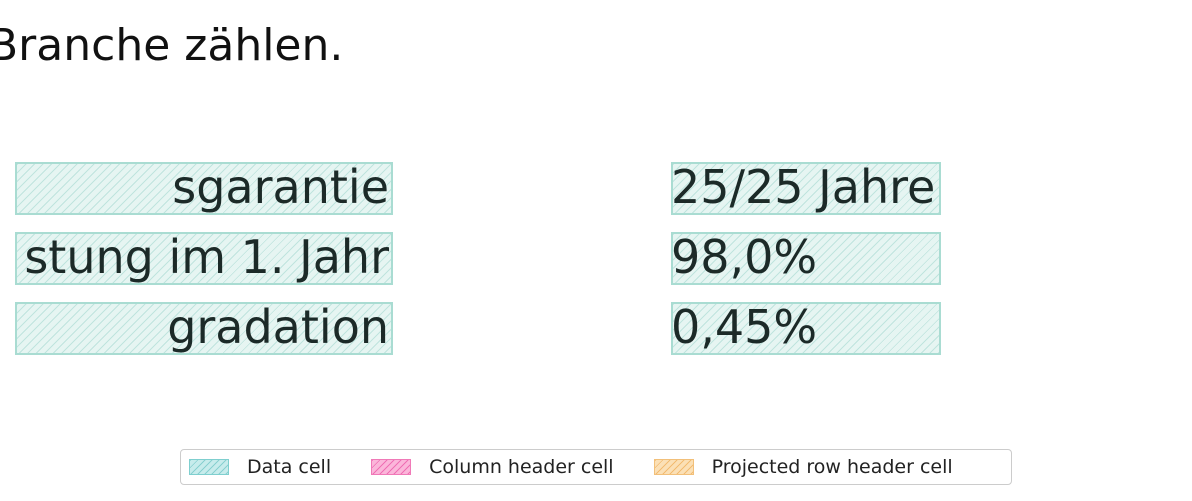  I want to click on projected-row-header-cell-swatch, so click(673, 467).